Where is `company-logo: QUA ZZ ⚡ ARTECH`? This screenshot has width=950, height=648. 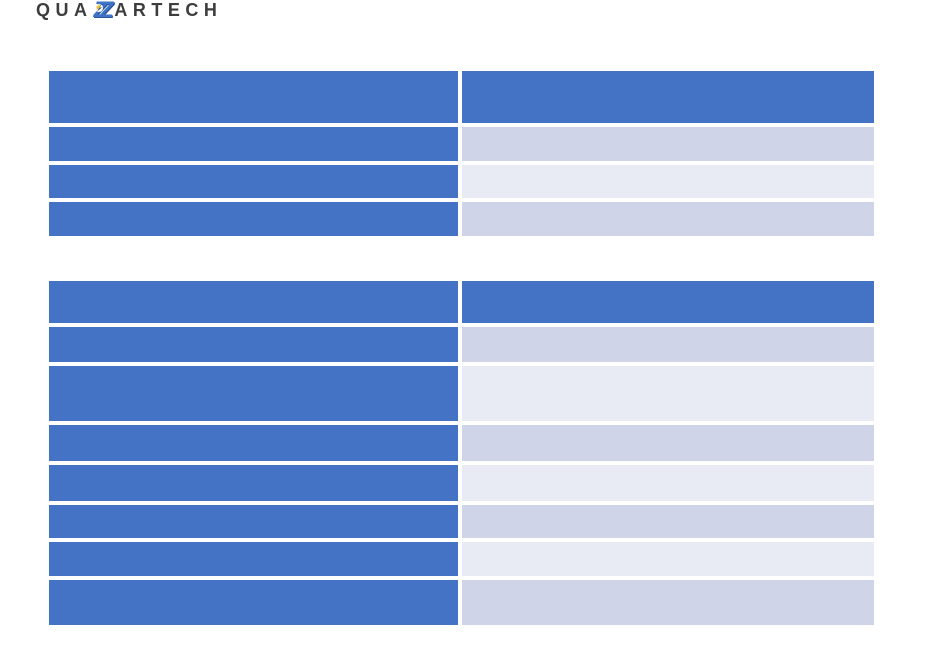
company-logo: QUA ZZ ⚡ ARTECH is located at coordinates (129, 11).